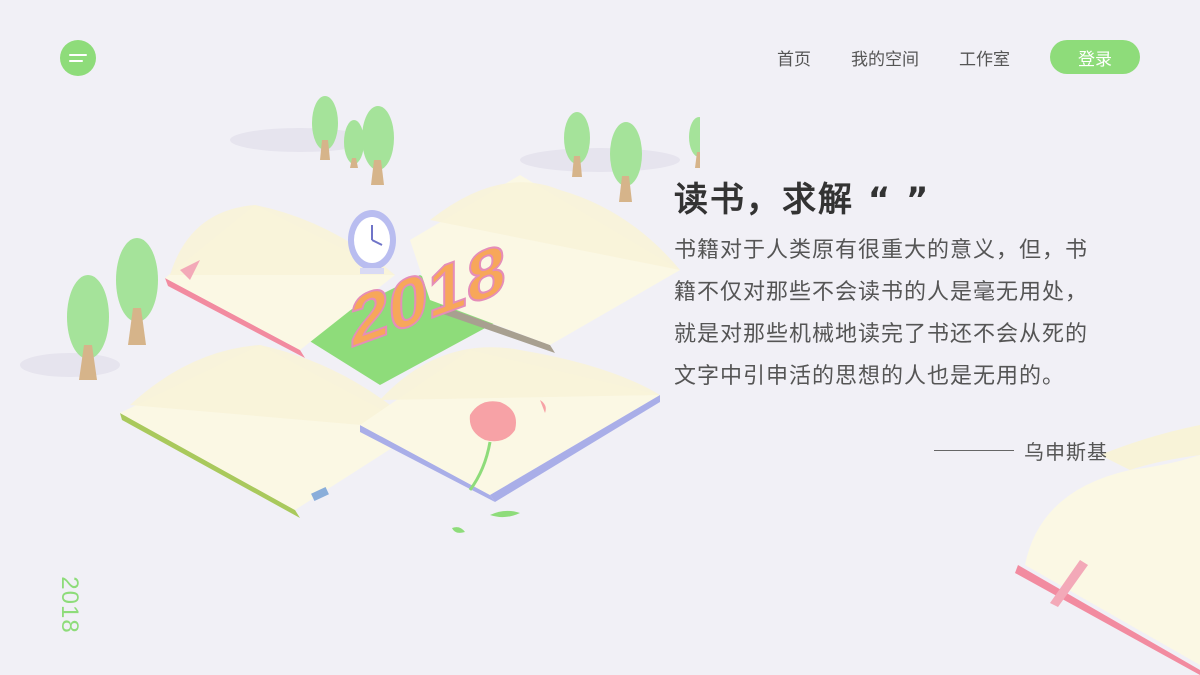 The height and width of the screenshot is (675, 1200). Describe the element at coordinates (881, 292) in the screenshot. I see `quote-line: 籍不仅对那些不会读书的人是毫无用处，` at that location.